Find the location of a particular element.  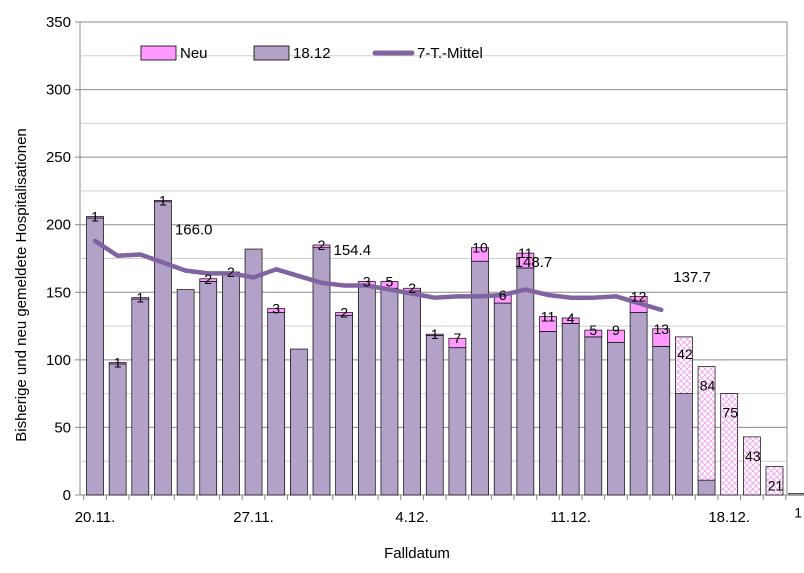

neu-data-label: 7 is located at coordinates (458, 338).